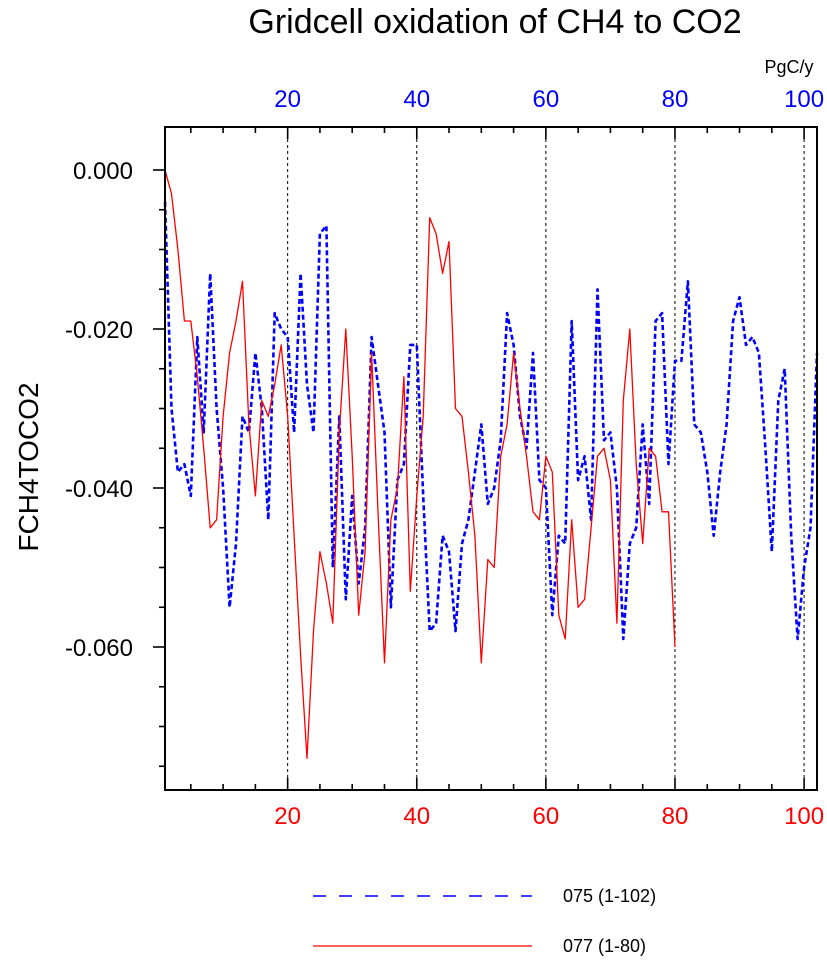 This screenshot has height=965, width=827. I want to click on x-tick-label-top: 60, so click(546, 99).